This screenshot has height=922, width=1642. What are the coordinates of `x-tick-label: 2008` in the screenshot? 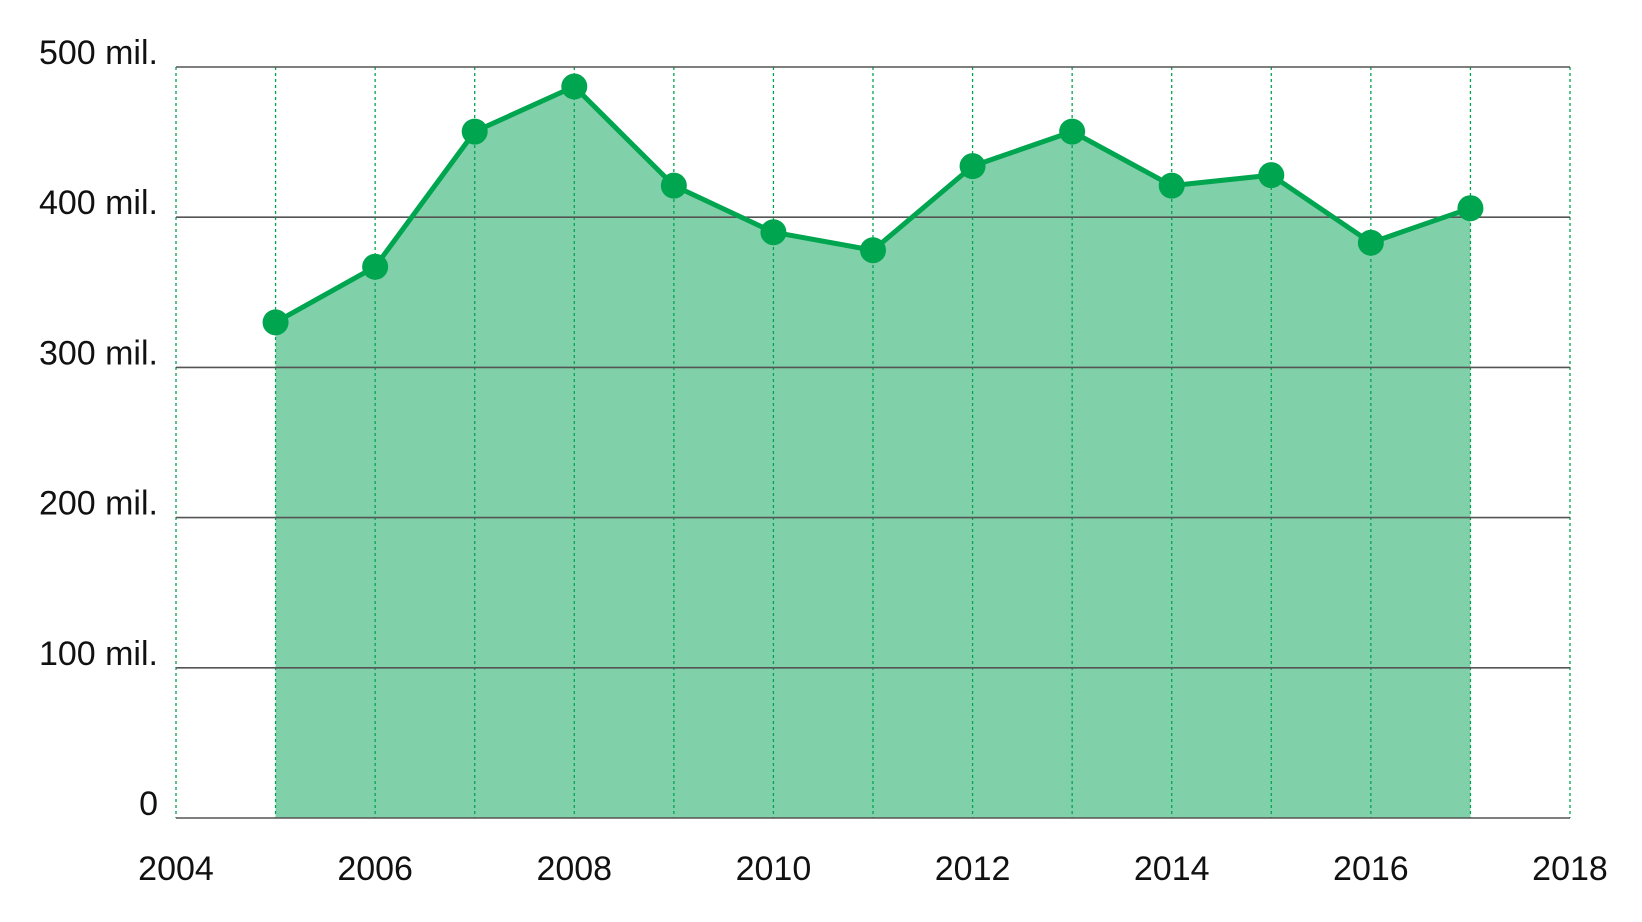 It's located at (574, 869).